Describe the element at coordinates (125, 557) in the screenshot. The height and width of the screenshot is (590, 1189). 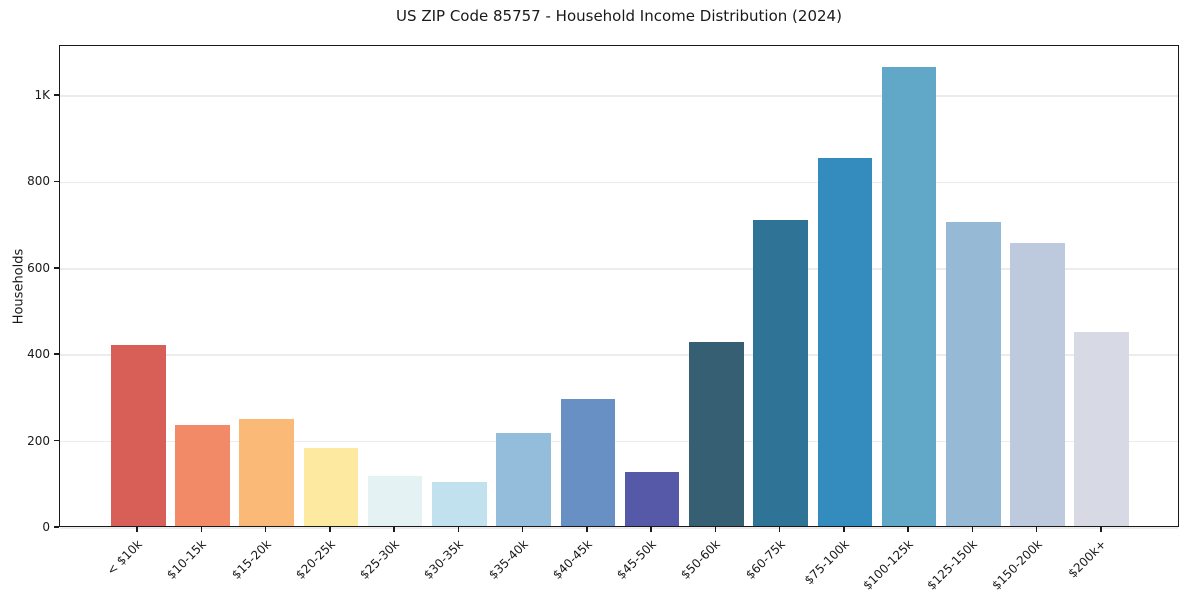
I see `x-tick-label: < $10k` at that location.